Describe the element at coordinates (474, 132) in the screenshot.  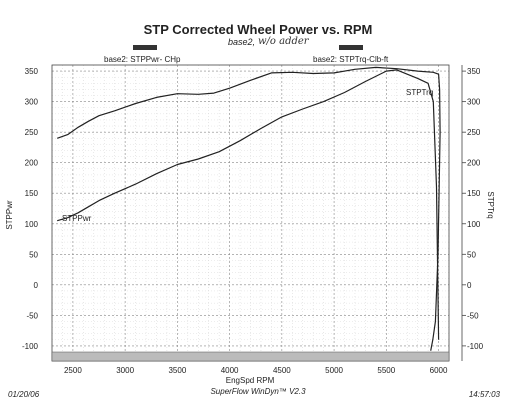
I see `y-tick-label-right: 250` at that location.